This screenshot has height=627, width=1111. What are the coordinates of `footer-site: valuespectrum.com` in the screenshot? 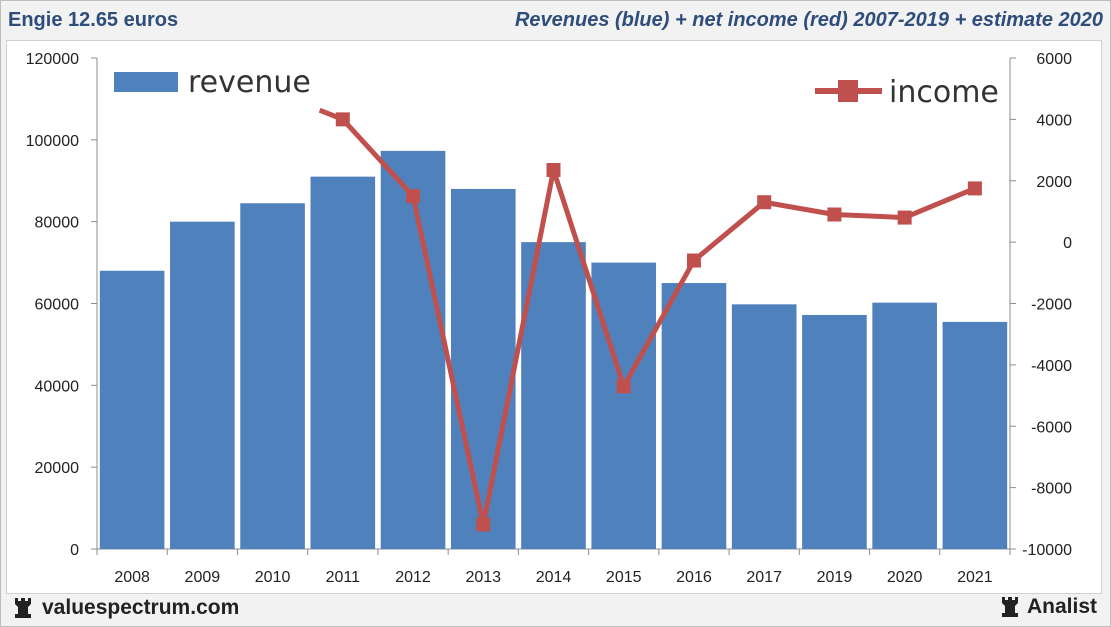 It's located at (125, 608).